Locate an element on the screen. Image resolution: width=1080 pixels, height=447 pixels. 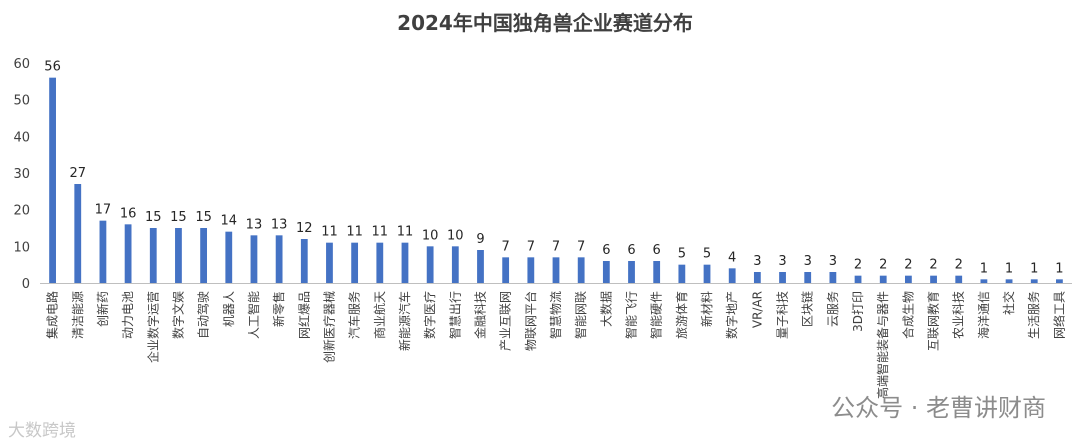
category-label: 金融科技 is located at coordinates (479, 315).